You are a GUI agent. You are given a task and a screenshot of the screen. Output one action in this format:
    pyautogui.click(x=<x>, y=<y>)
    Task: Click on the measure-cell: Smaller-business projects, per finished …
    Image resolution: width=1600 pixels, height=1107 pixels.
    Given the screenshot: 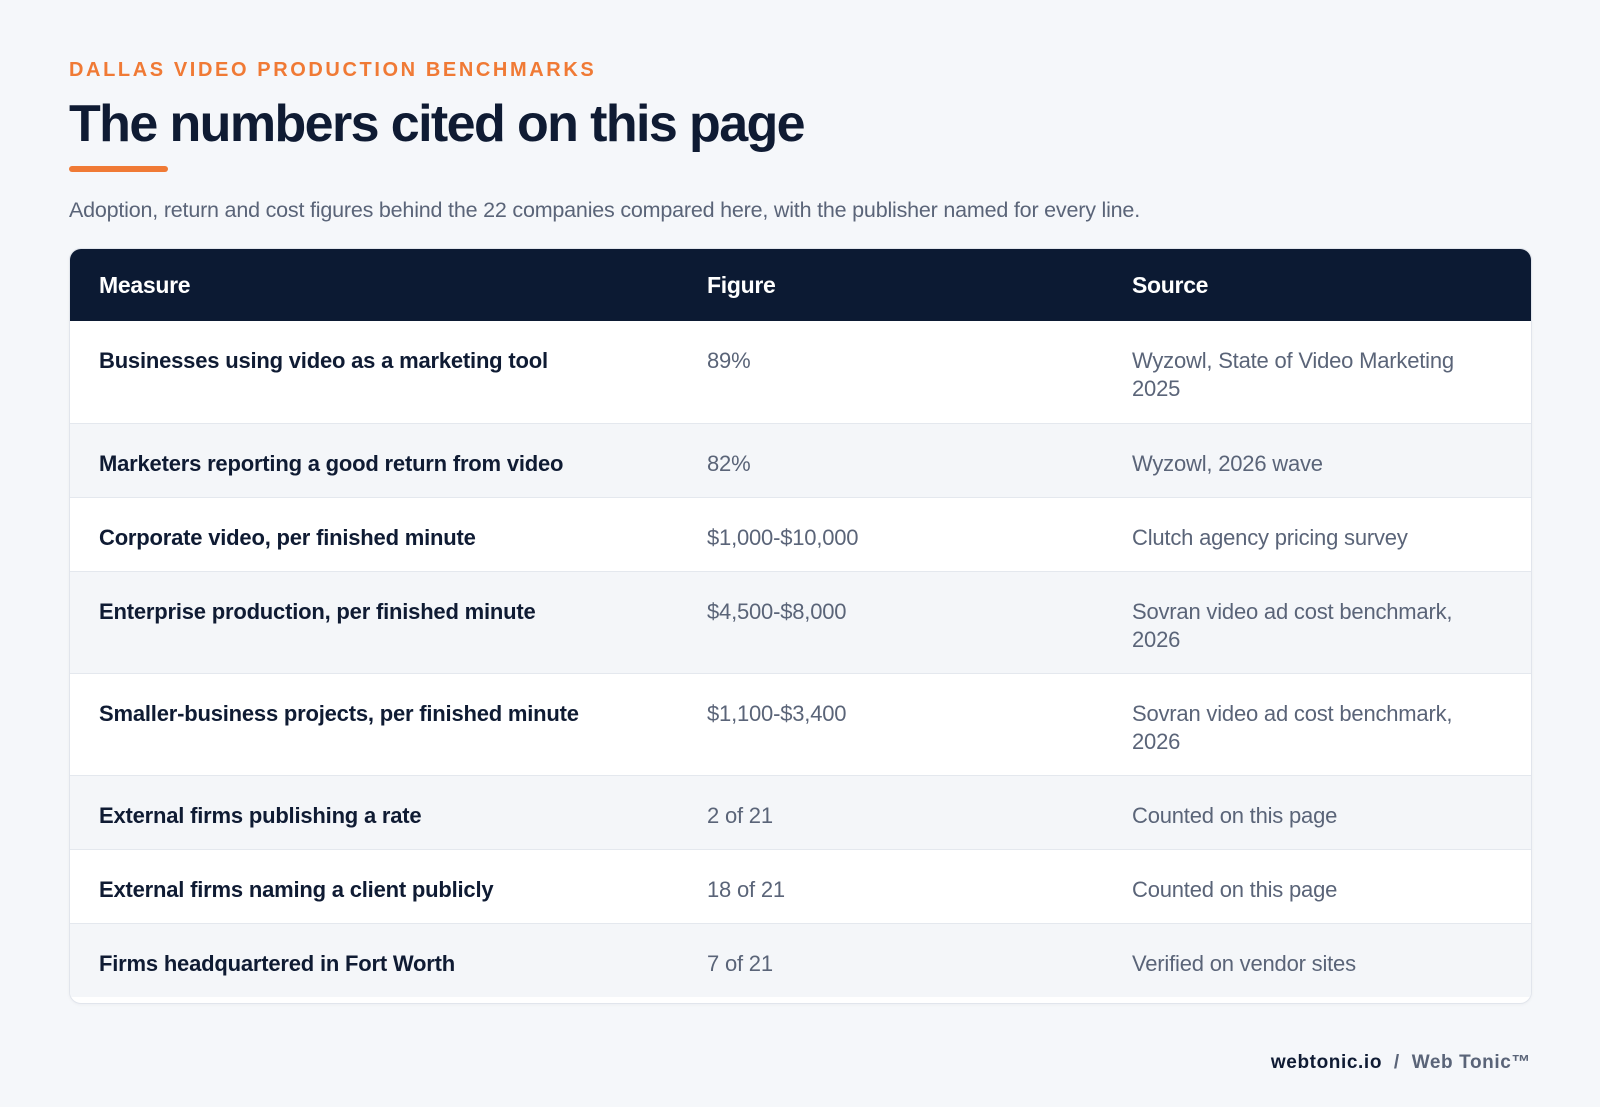 What is the action you would take?
    pyautogui.click(x=339, y=713)
    